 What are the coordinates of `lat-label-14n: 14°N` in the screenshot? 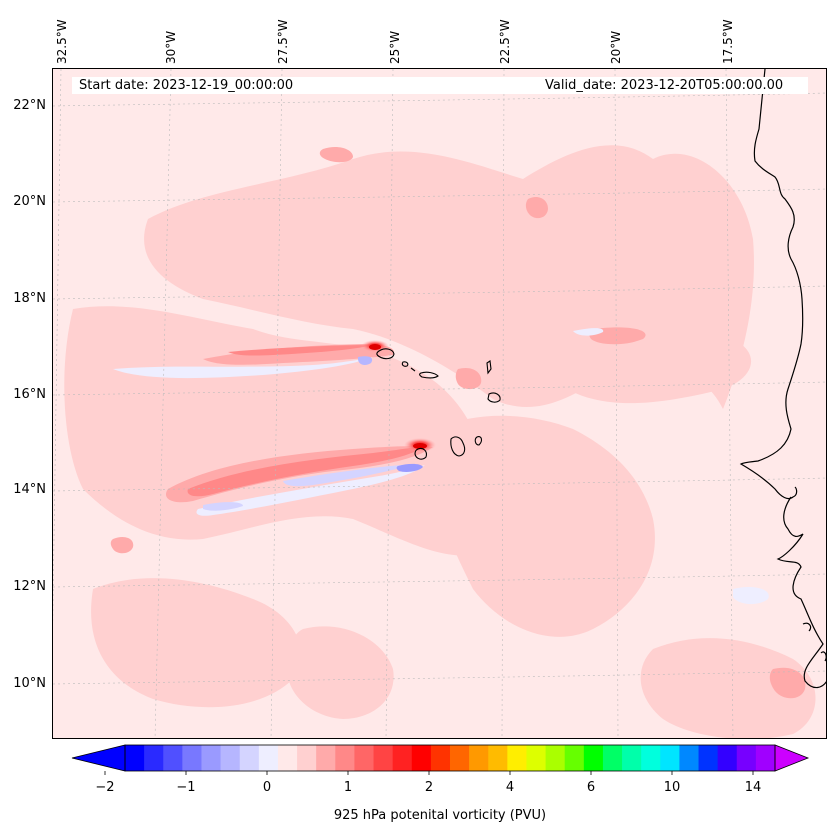 It's located at (29, 489).